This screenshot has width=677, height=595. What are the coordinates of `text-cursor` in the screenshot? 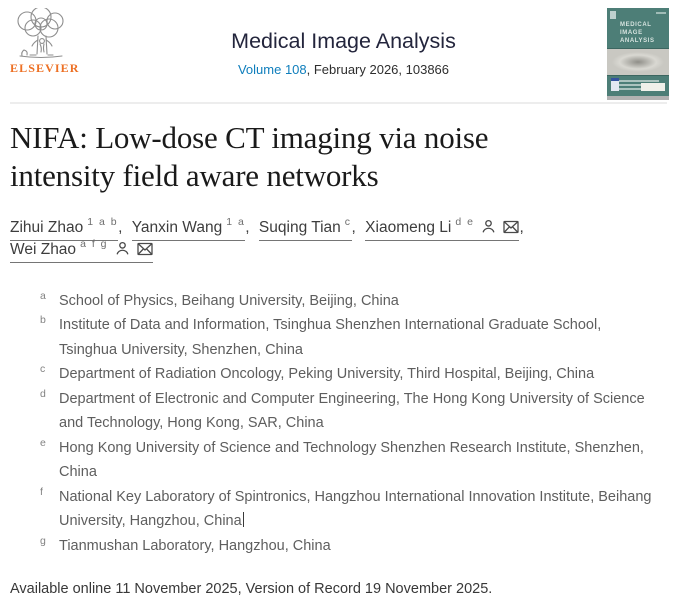 It's located at (243, 520).